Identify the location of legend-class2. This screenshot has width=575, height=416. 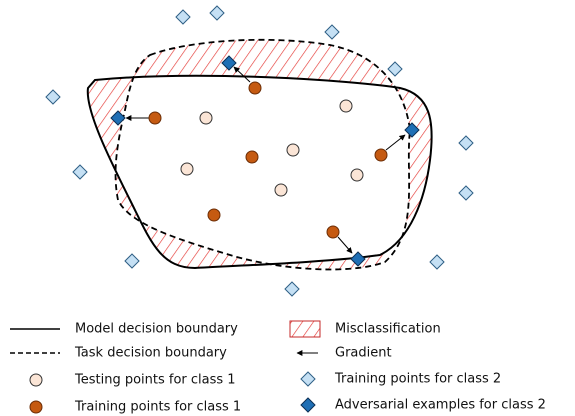
(308, 379).